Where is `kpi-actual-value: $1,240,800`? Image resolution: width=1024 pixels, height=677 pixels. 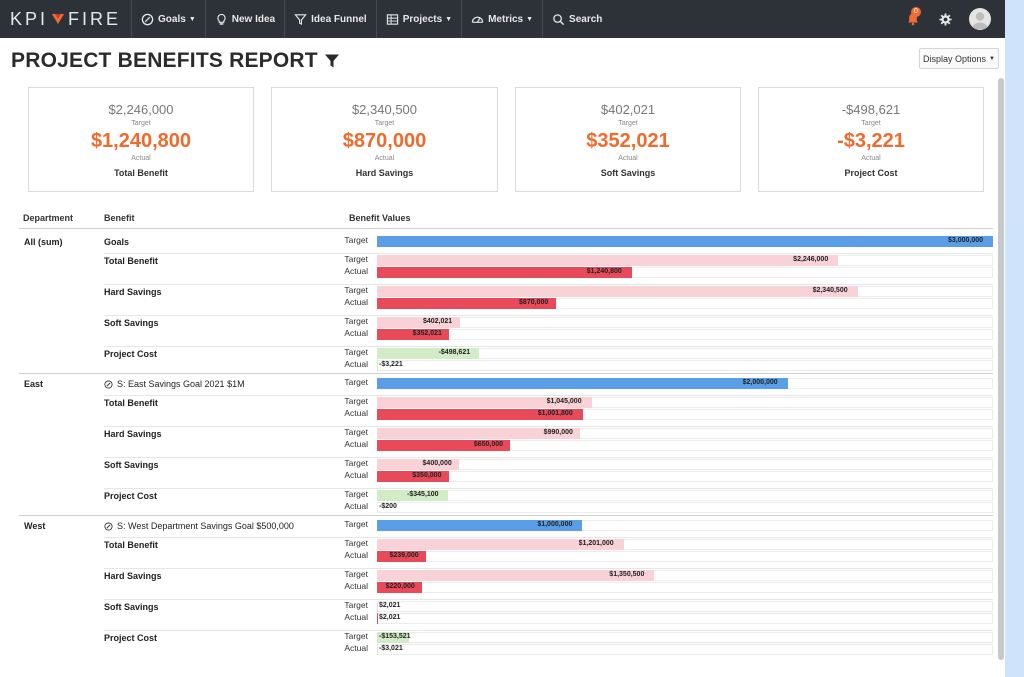 kpi-actual-value: $1,240,800 is located at coordinates (141, 141).